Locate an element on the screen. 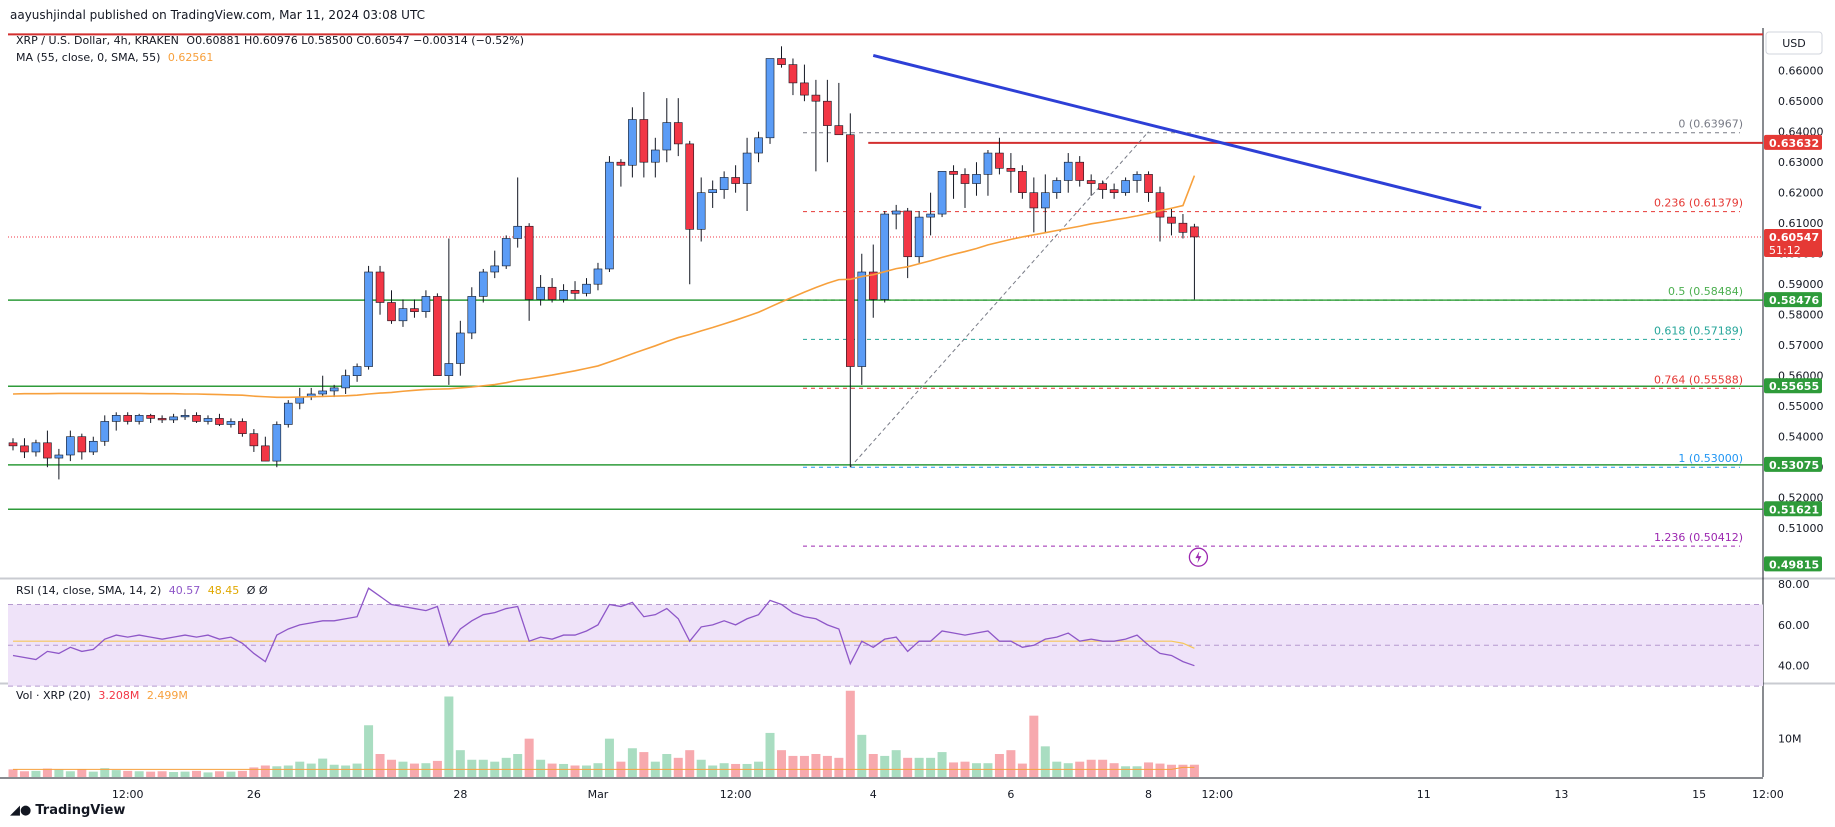 The width and height of the screenshot is (1835, 827). y-tick-label: 0.61000 is located at coordinates (1801, 223).